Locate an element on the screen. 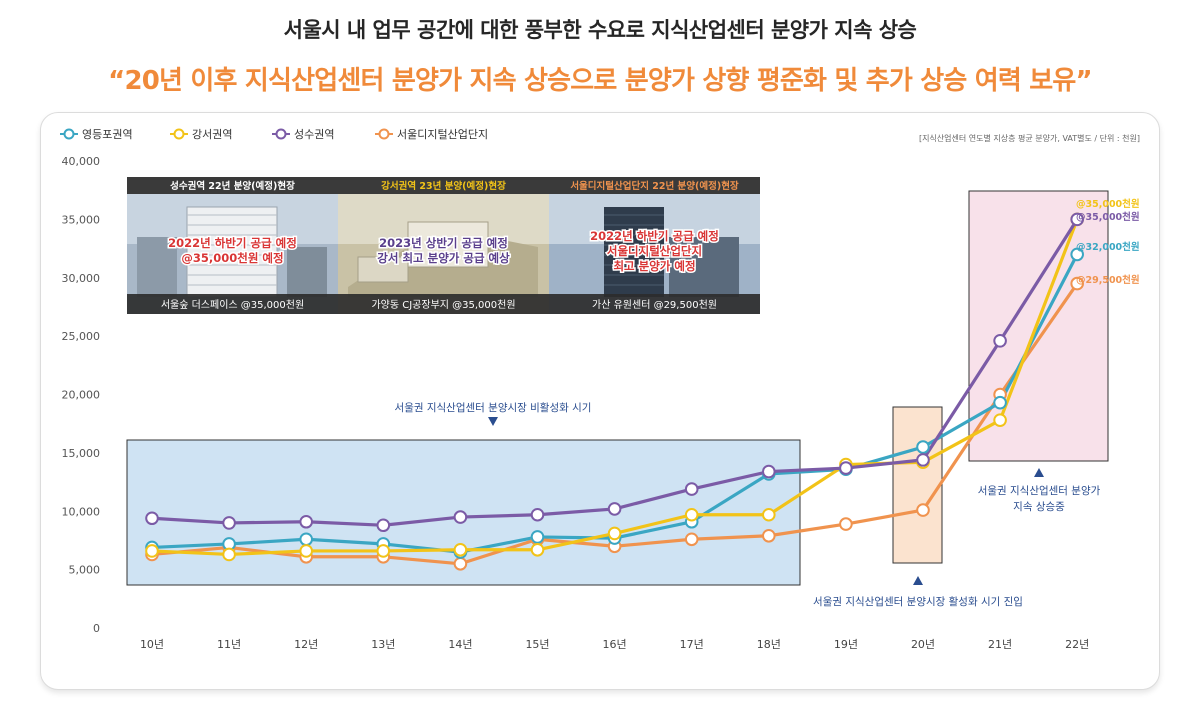 The image size is (1200, 725). y-tick-label: 20,000 is located at coordinates (81, 395).